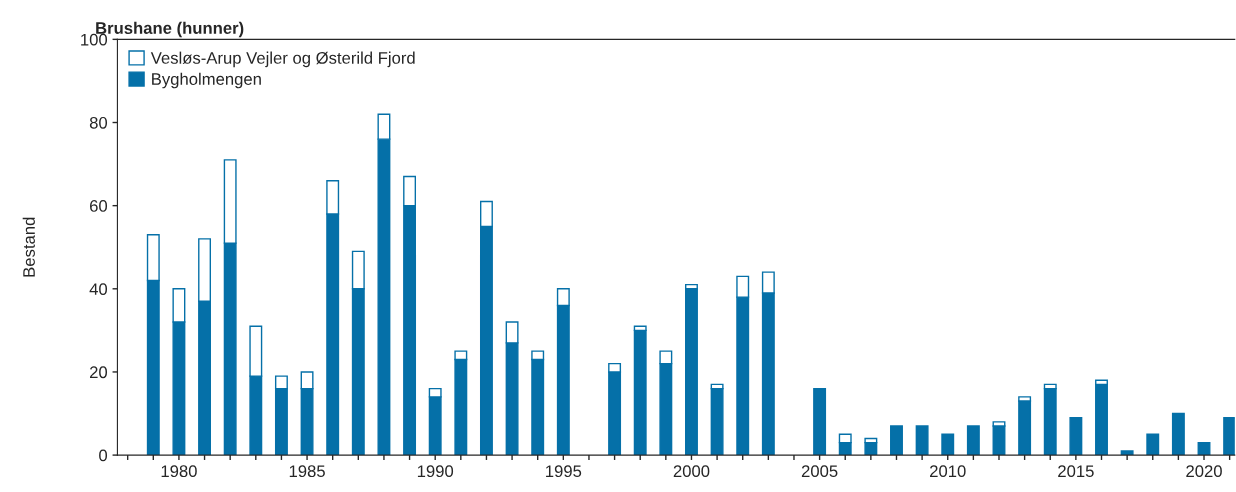  I want to click on legend-label: Bygholmengen, so click(206, 80).